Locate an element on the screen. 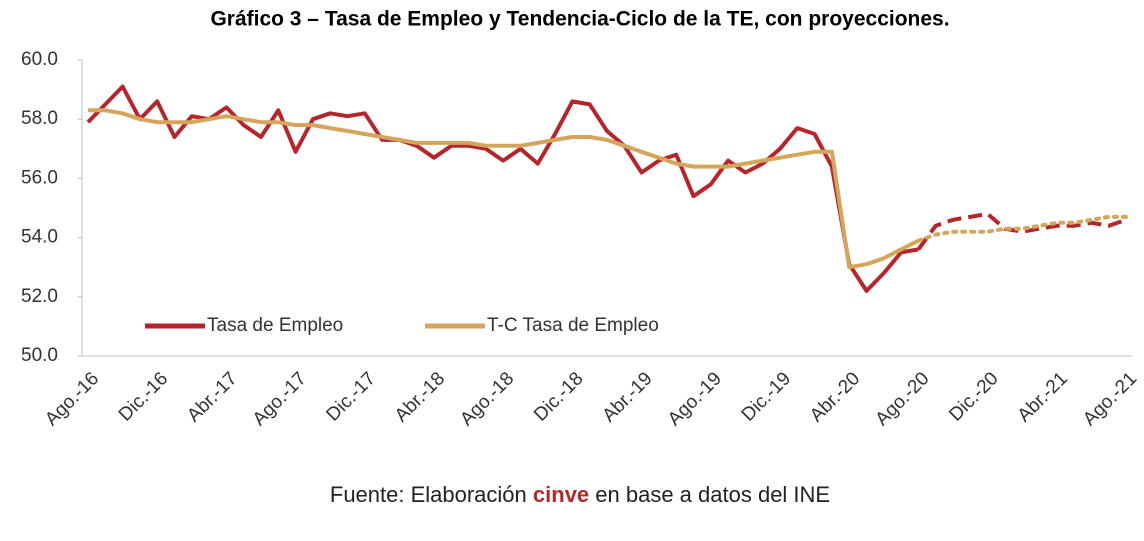 The height and width of the screenshot is (541, 1144). x-tick-label: Dic.-20 is located at coordinates (973, 396).